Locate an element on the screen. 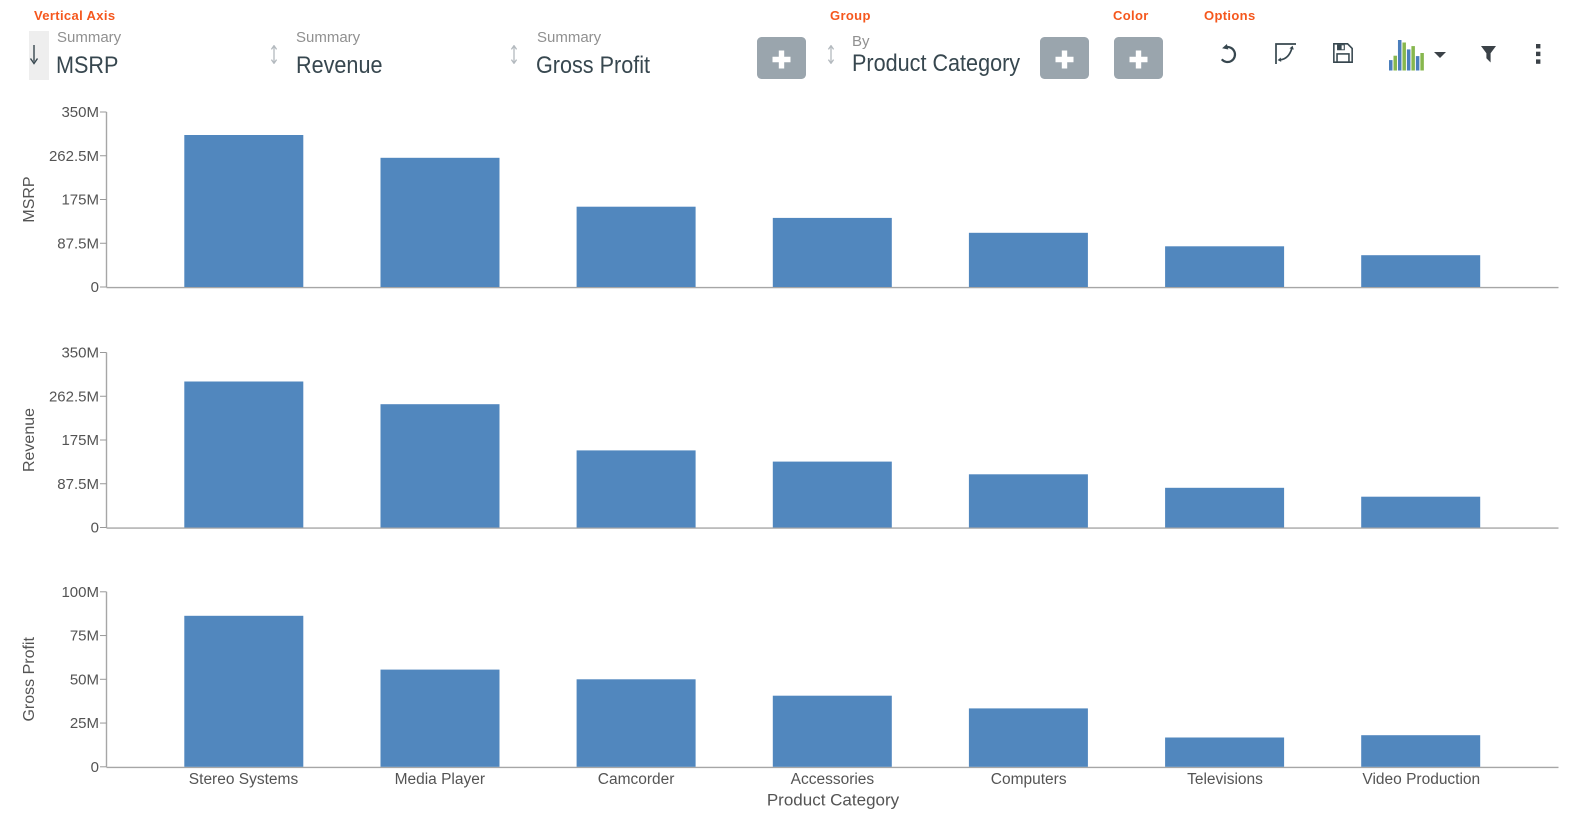 This screenshot has height=816, width=1578. svg-text: Camcorder is located at coordinates (636, 779).